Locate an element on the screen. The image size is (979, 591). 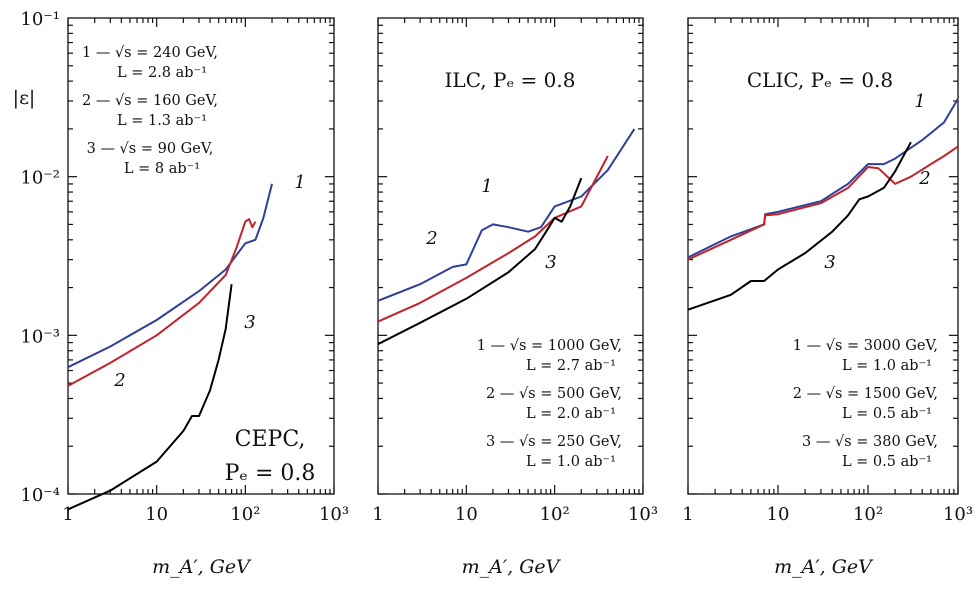
legend-line: 1 — √s = 1000 GeV, is located at coordinates (549, 346).